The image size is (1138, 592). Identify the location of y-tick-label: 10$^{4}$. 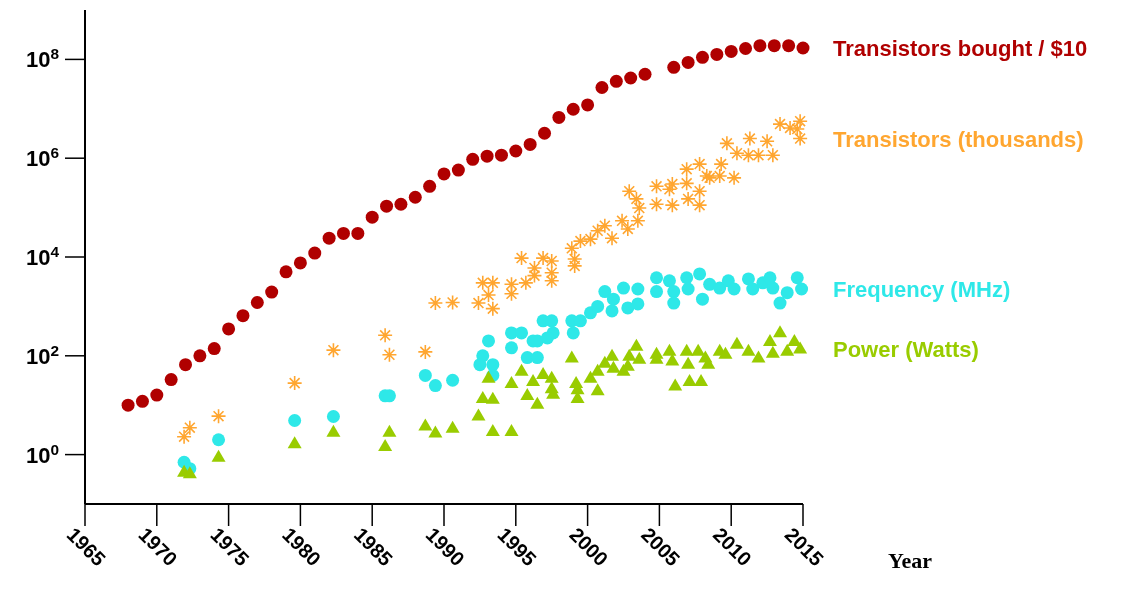
(42, 256).